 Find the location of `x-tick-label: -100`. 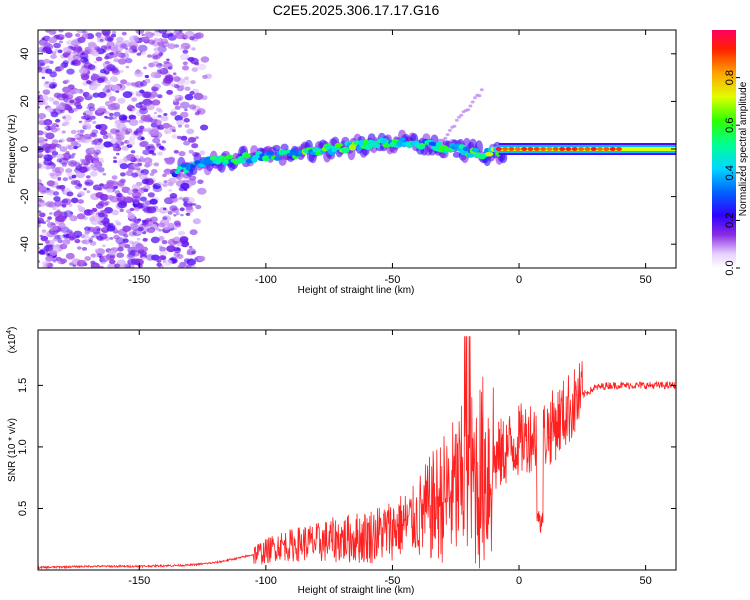

x-tick-label: -100 is located at coordinates (266, 280).